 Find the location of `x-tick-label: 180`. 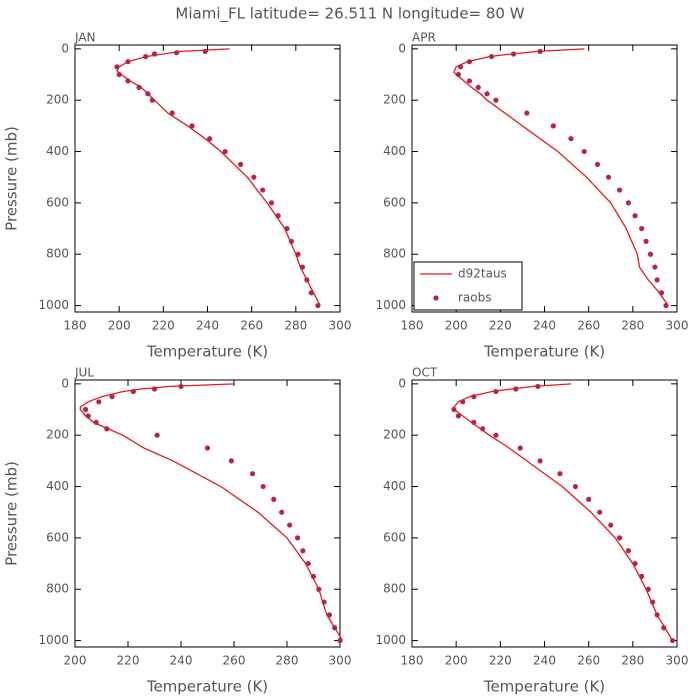

x-tick-label: 180 is located at coordinates (412, 326).